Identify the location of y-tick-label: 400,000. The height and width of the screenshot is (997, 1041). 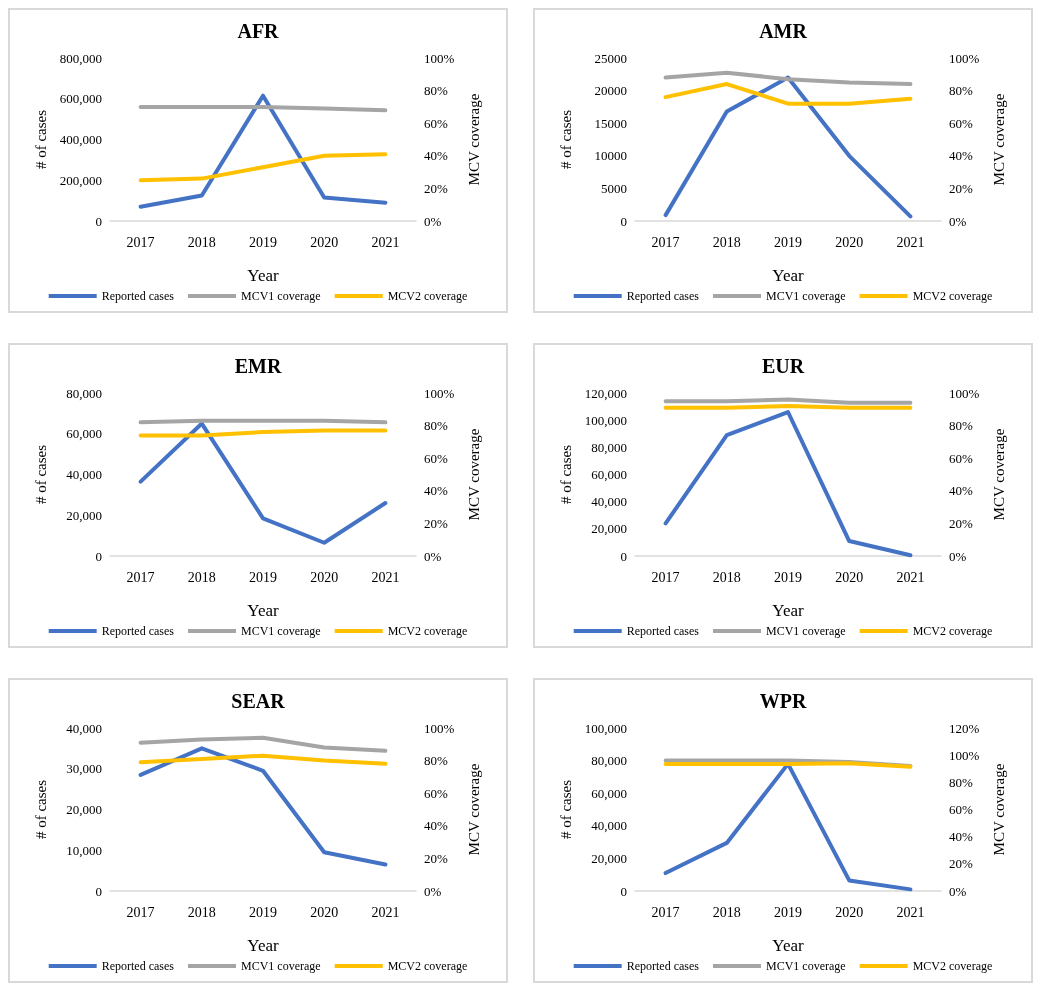
(80, 139).